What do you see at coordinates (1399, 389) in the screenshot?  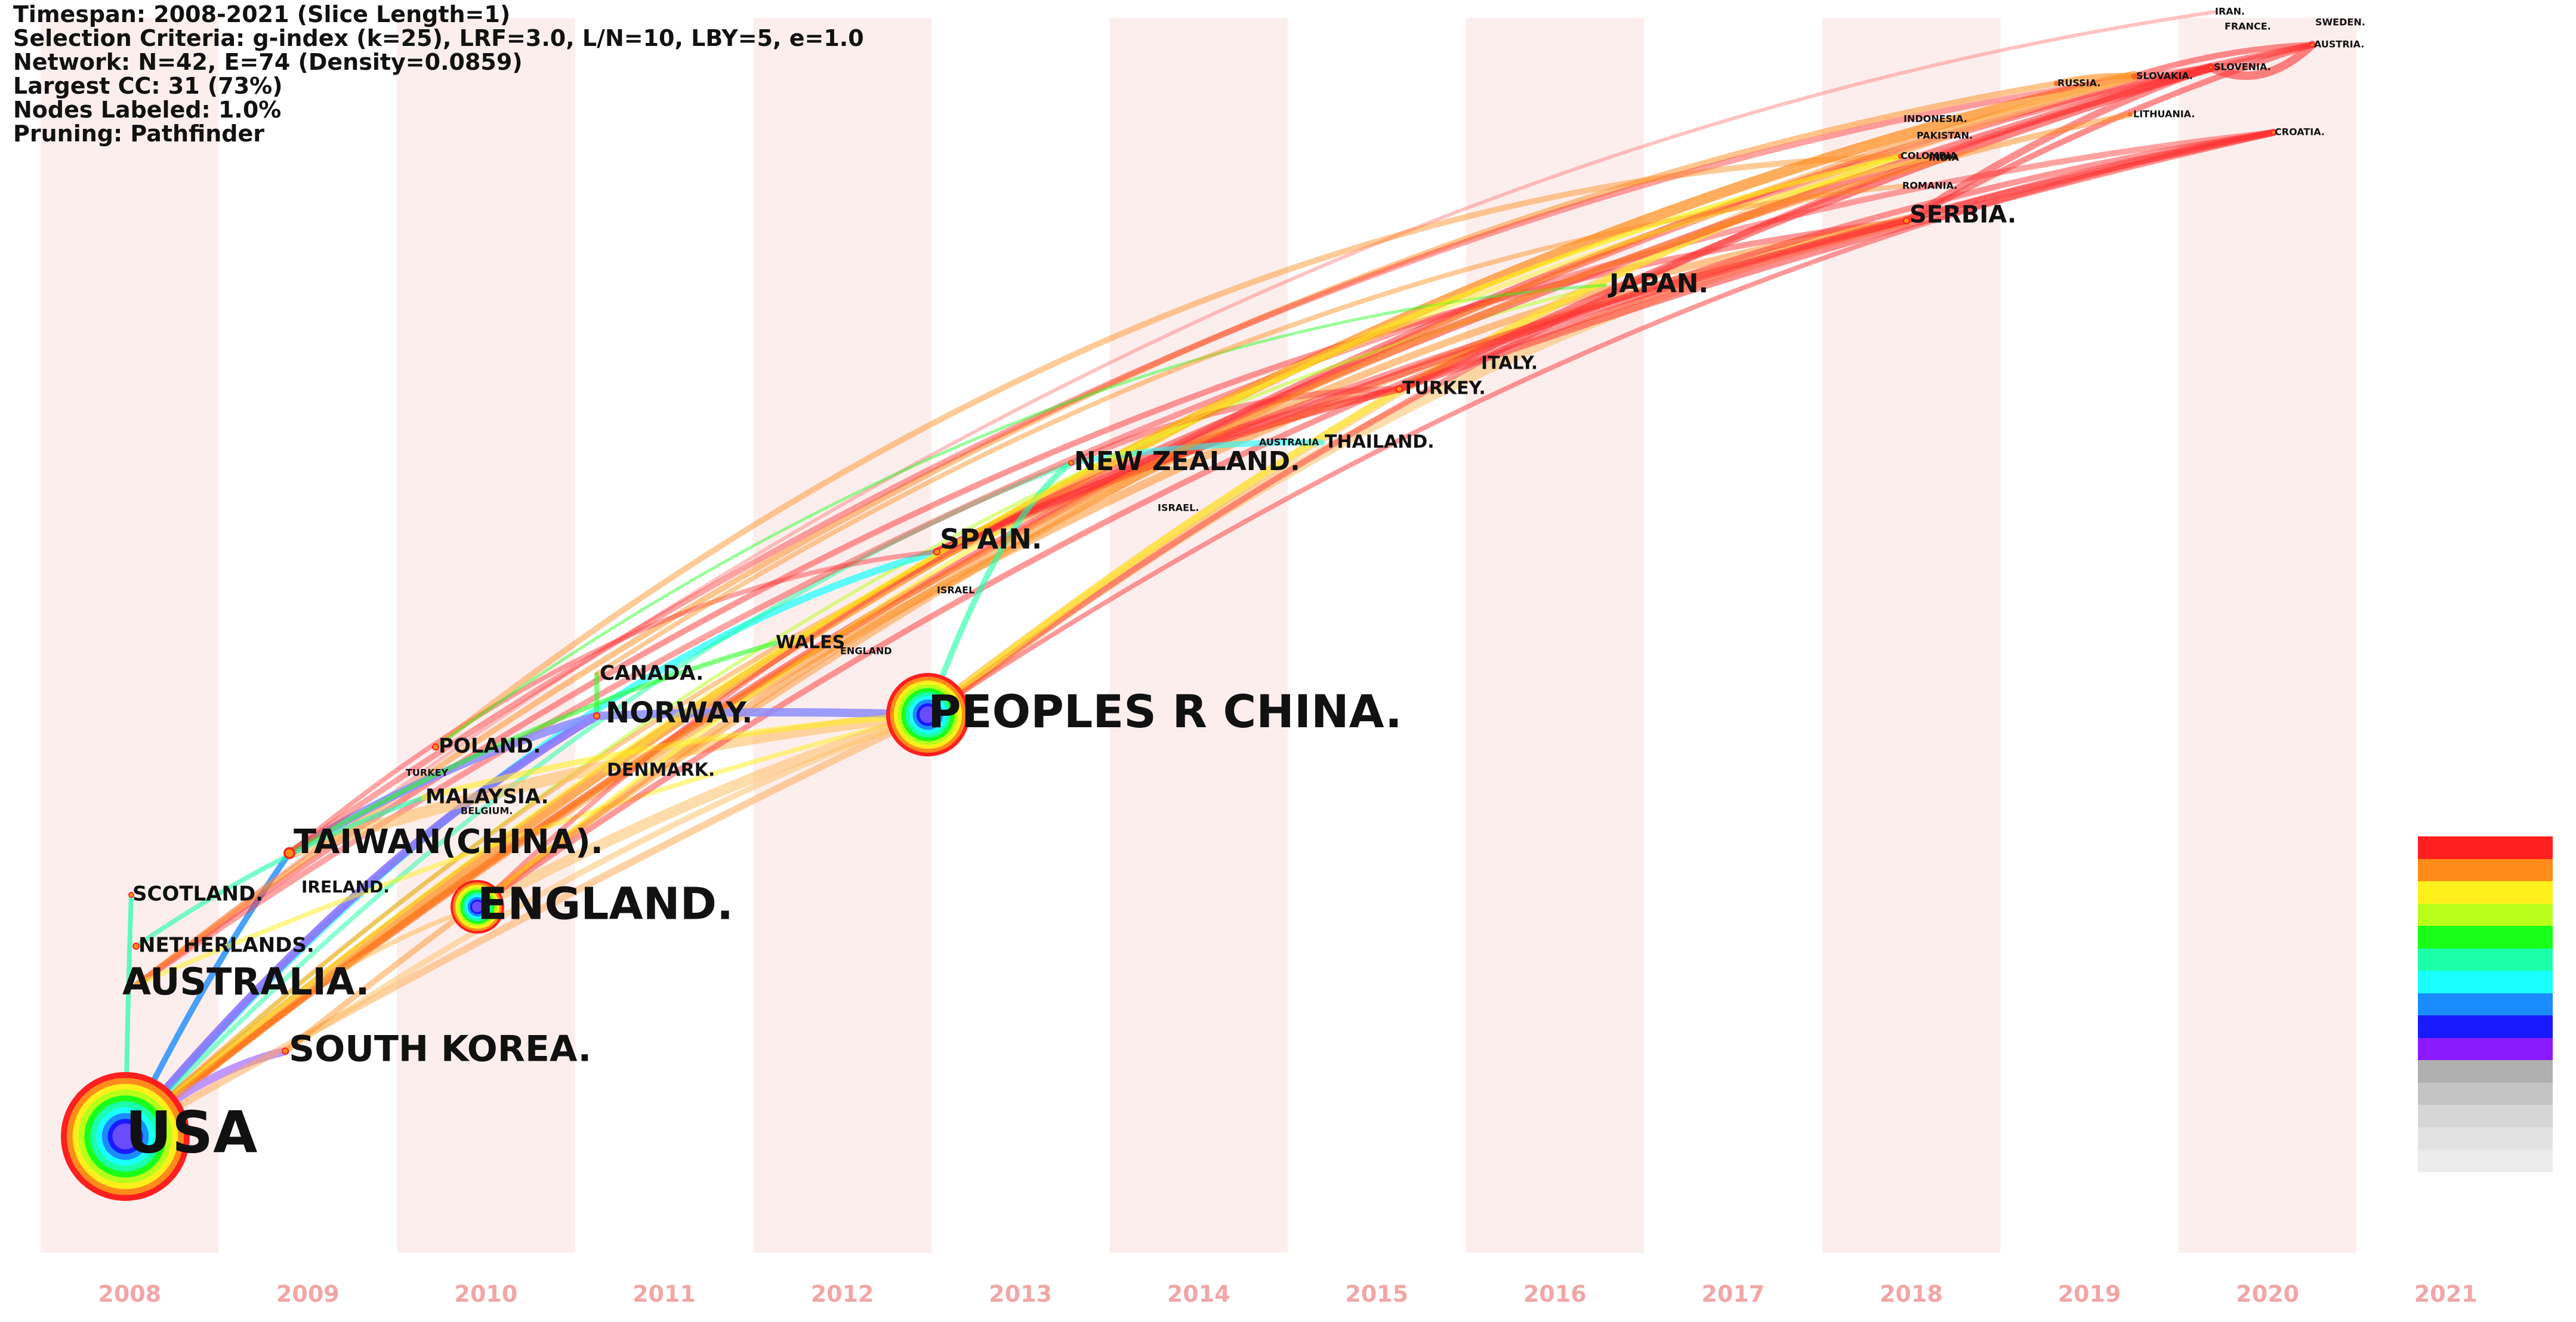 I see `node-turkey` at bounding box center [1399, 389].